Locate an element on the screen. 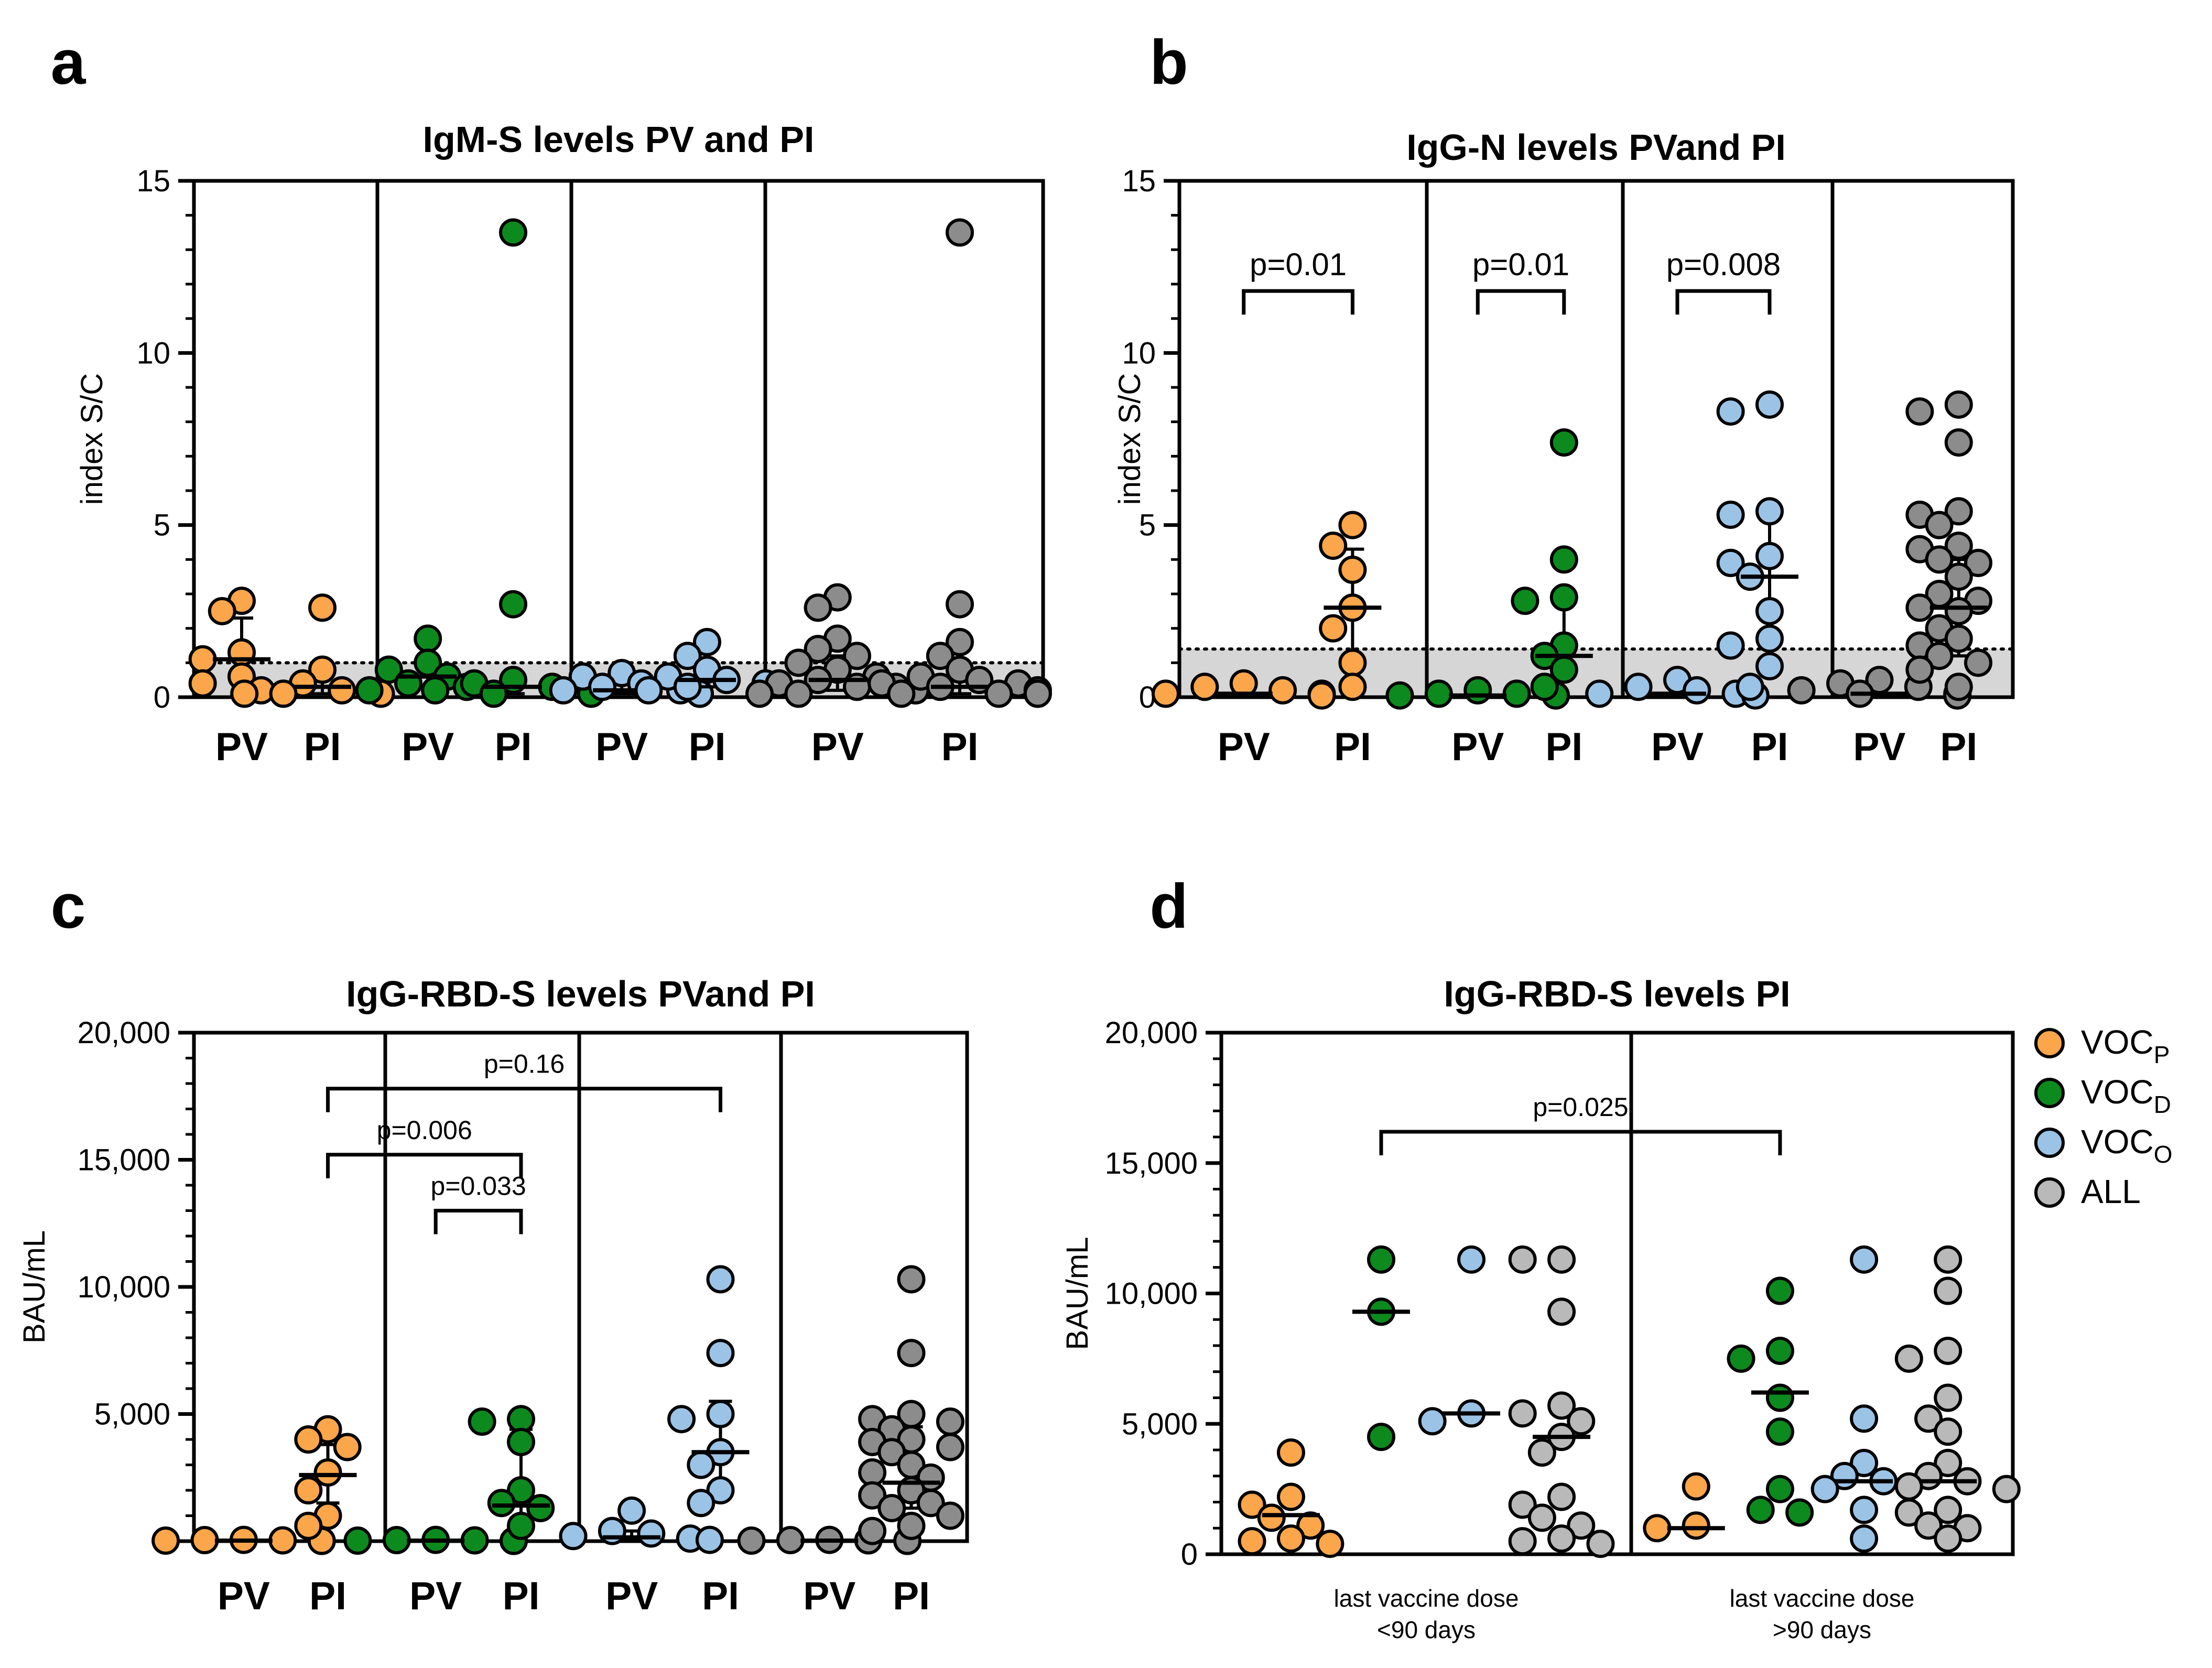 The image size is (2212, 1668). legend-label: VOCP is located at coordinates (2125, 1045).